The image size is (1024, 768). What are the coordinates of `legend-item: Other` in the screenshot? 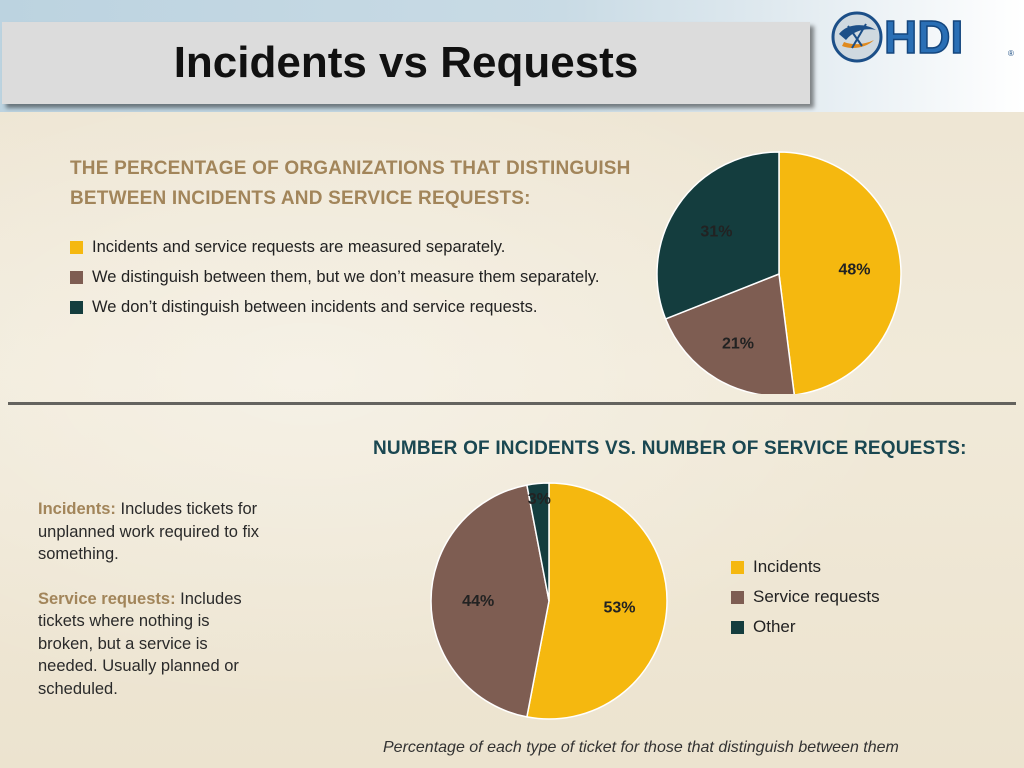 It's located at (805, 631).